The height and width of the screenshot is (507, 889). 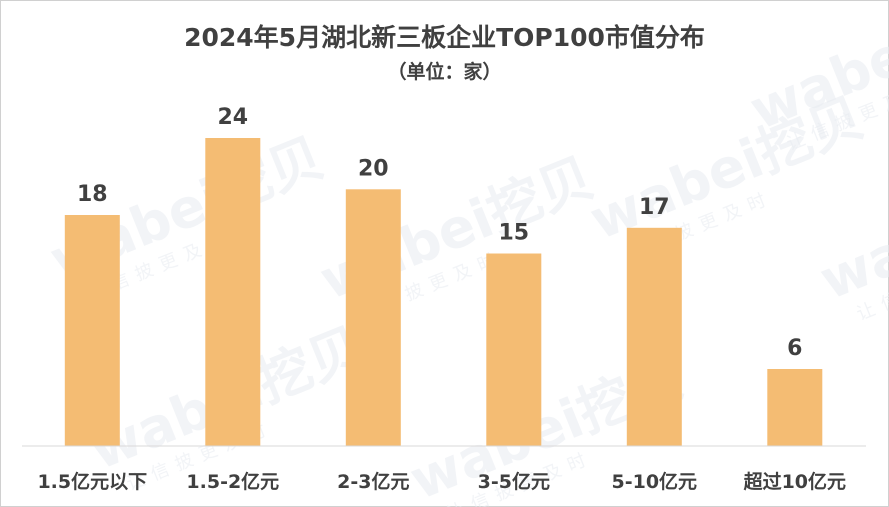 What do you see at coordinates (232, 481) in the screenshot?
I see `category-label-1: 1.5-2亿元` at bounding box center [232, 481].